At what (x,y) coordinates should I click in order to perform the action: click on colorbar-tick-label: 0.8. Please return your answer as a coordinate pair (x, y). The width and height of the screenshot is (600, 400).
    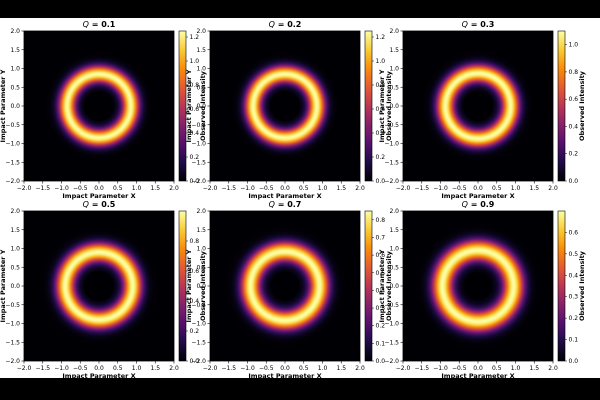
    Looking at the image, I should click on (574, 72).